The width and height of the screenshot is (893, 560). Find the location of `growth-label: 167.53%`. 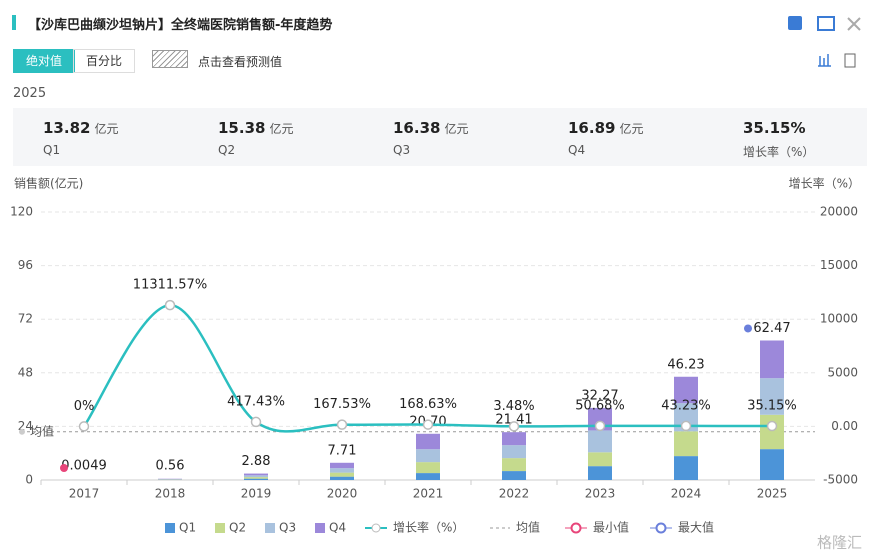

growth-label: 167.53% is located at coordinates (342, 404).